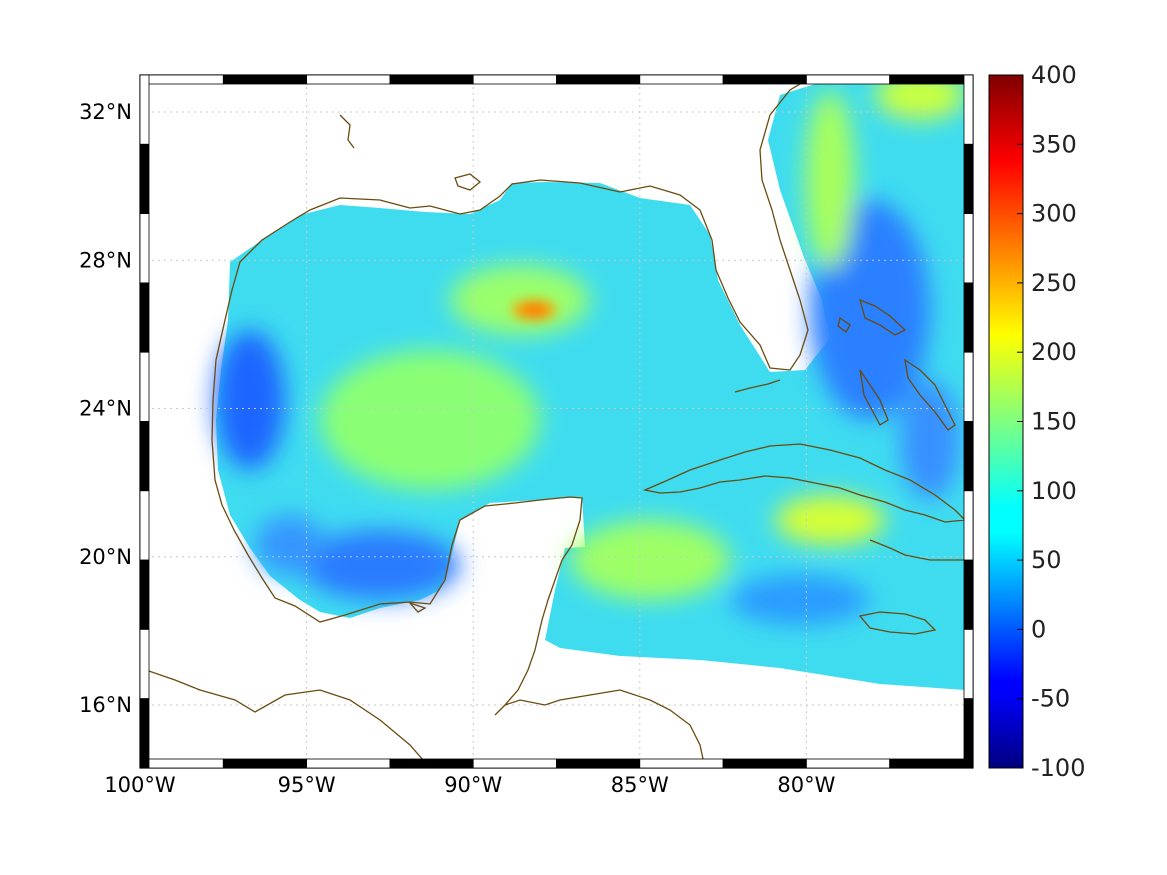 The height and width of the screenshot is (875, 1167). What do you see at coordinates (1054, 75) in the screenshot?
I see `colorbar-label-0: 400` at bounding box center [1054, 75].